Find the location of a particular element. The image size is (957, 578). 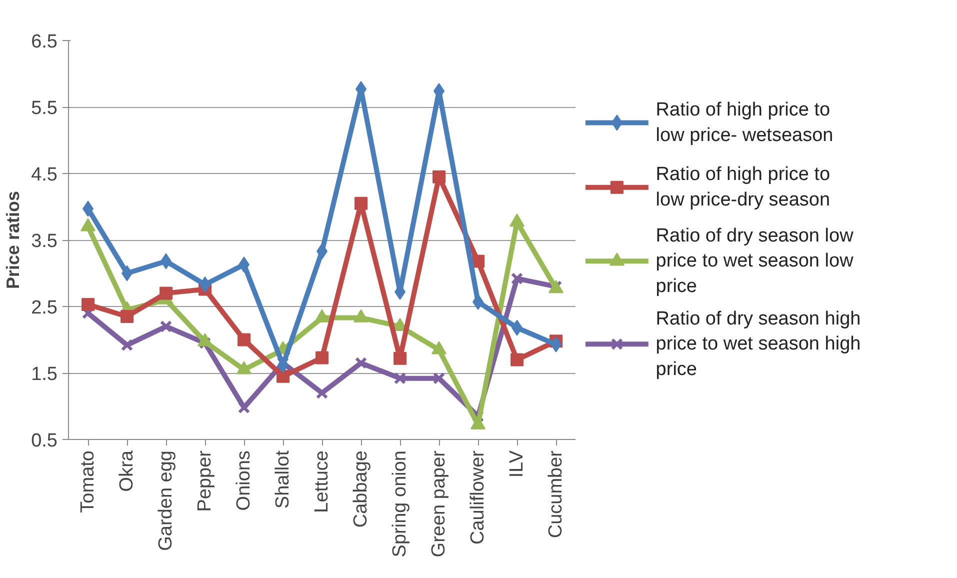

x-tick-label: Cucumber is located at coordinates (556, 494).